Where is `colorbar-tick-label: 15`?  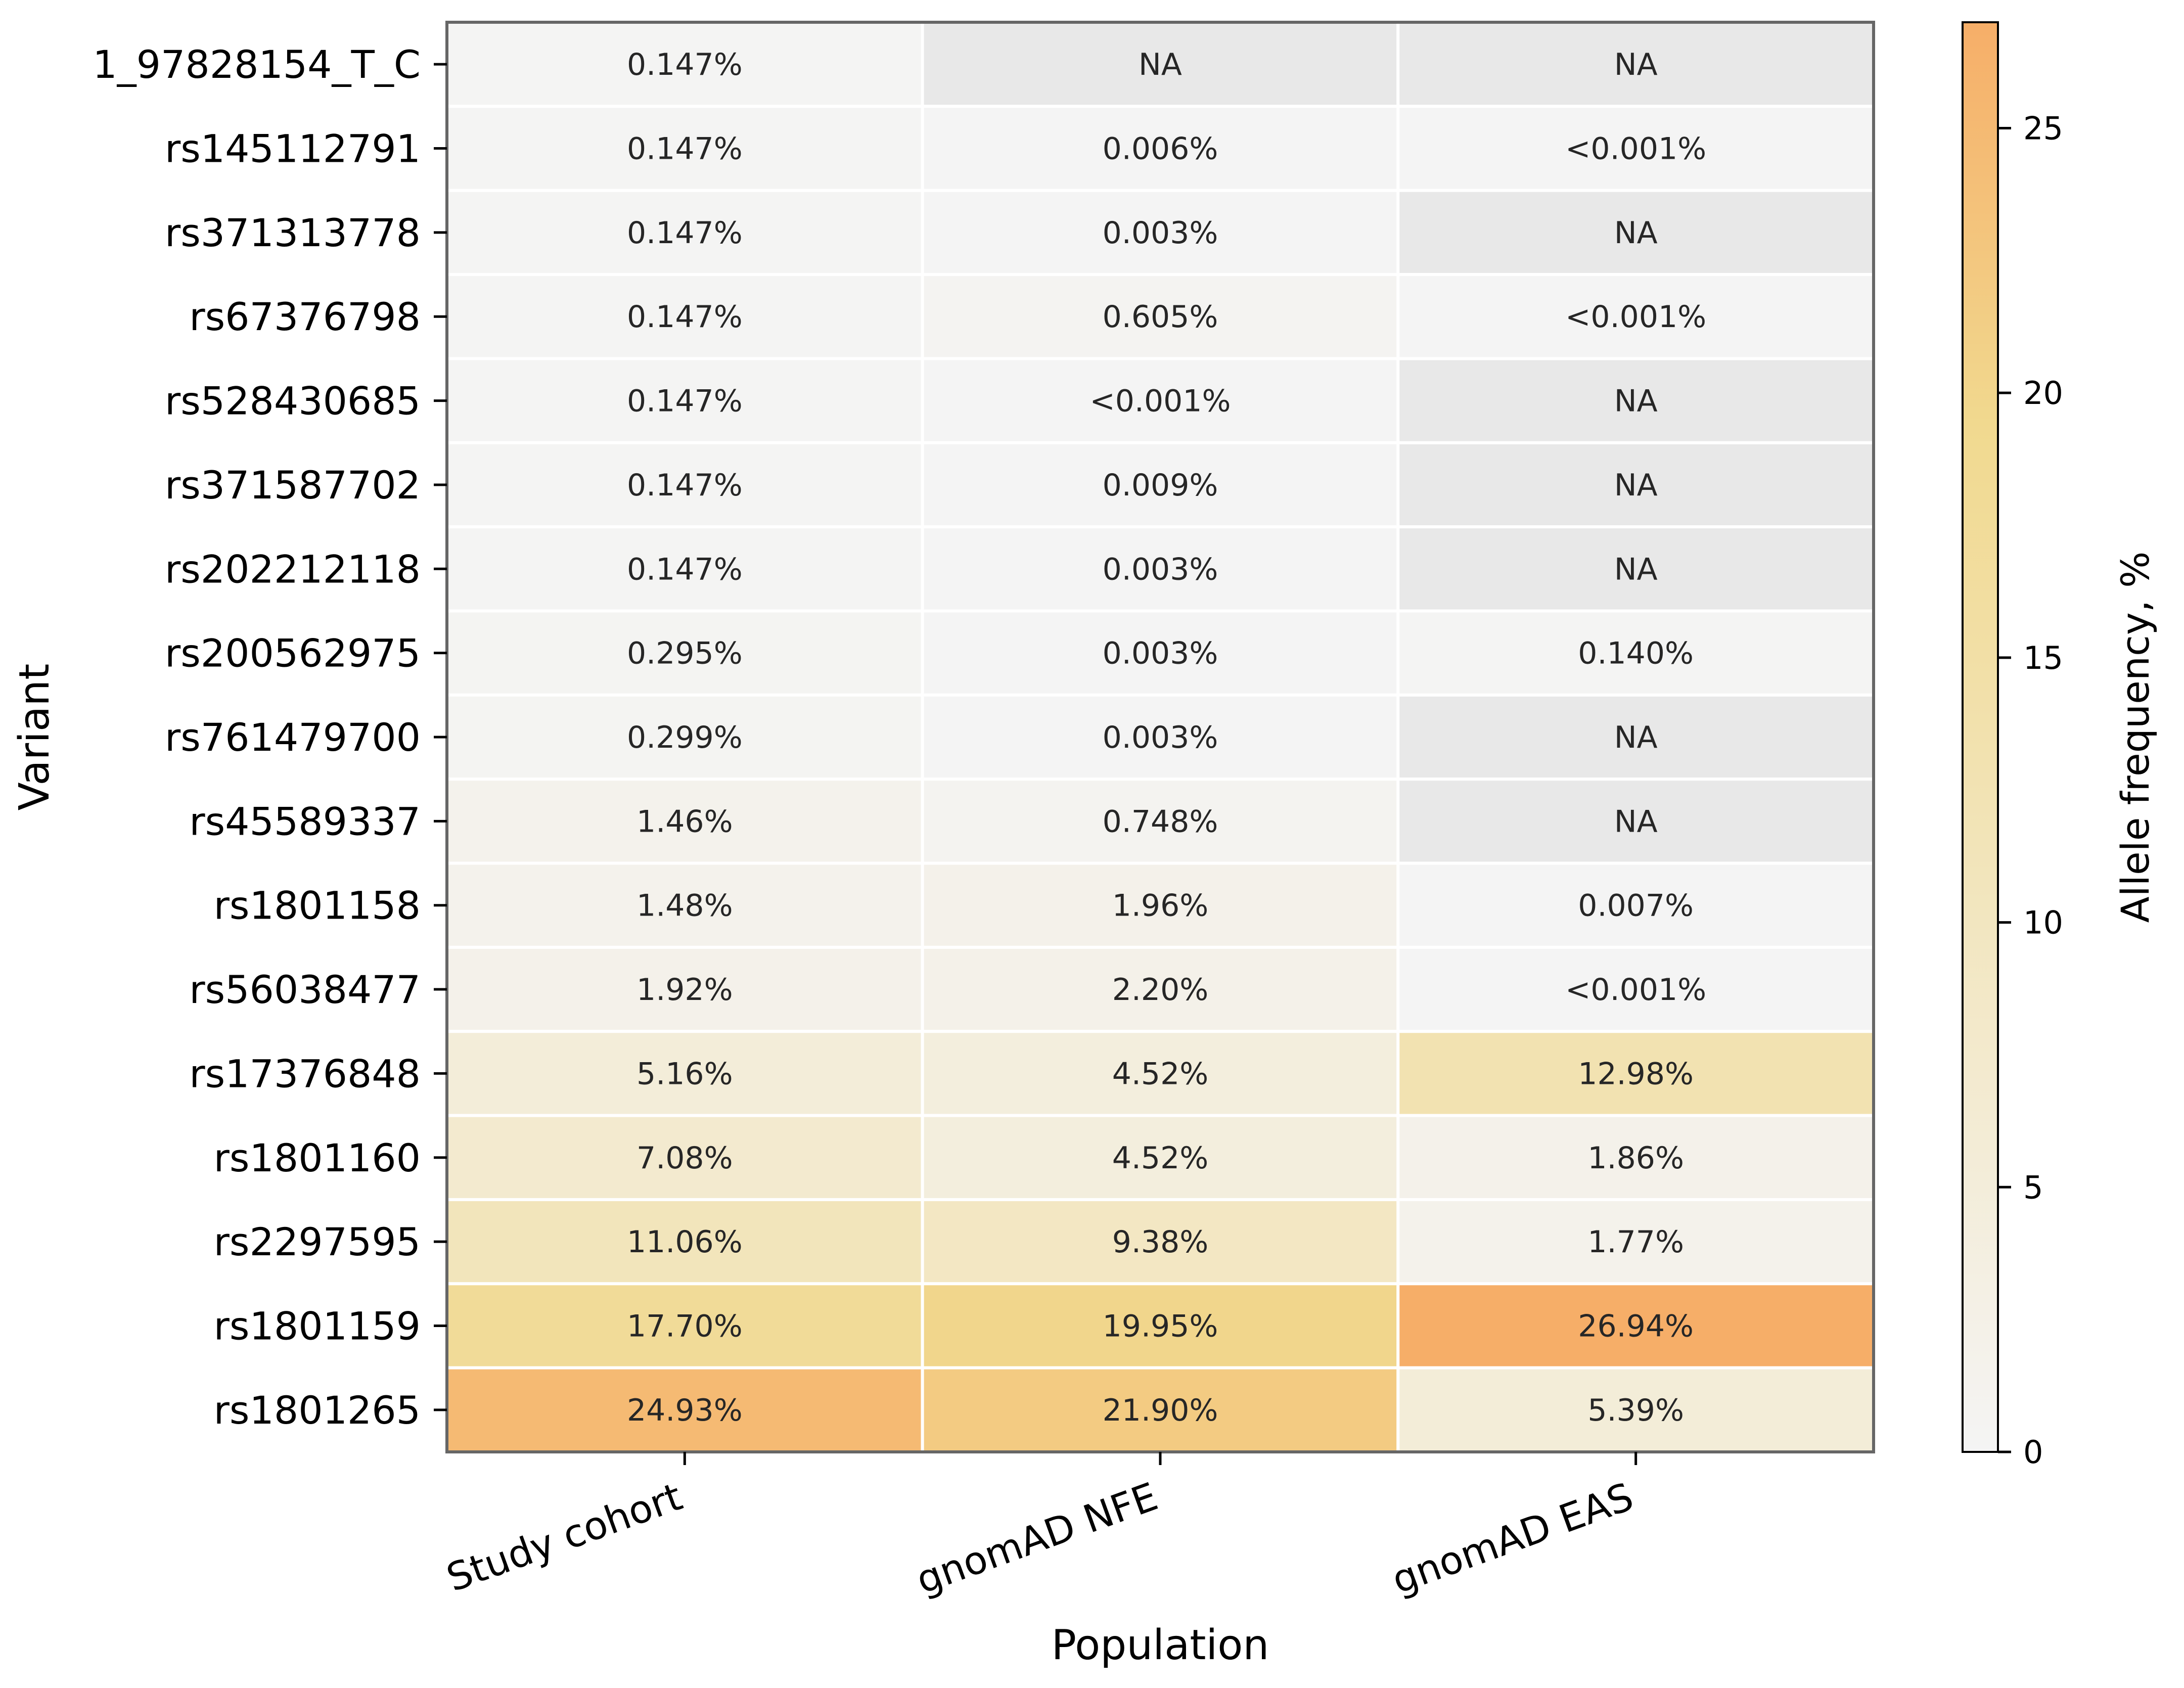
colorbar-tick-label: 15 is located at coordinates (2043, 658).